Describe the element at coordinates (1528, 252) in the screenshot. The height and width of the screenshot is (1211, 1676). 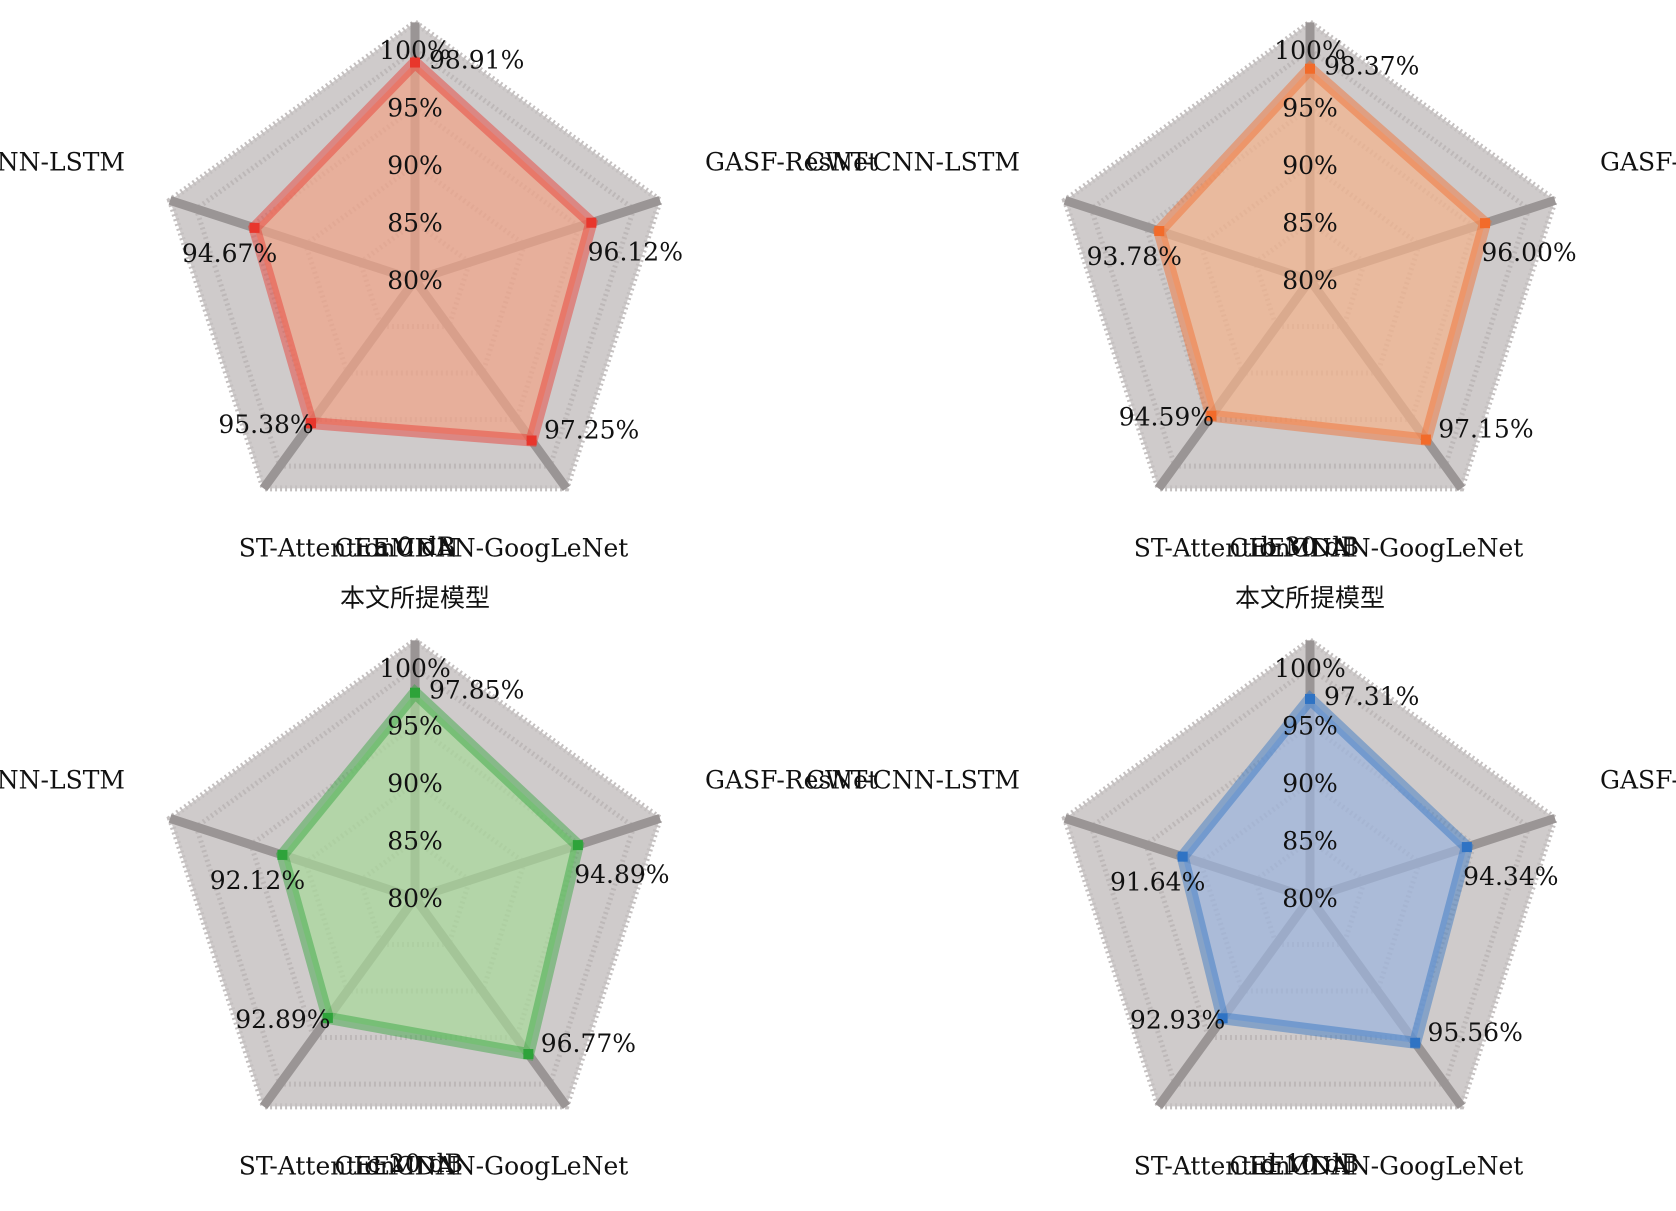
I see `radar-value-label: 96.00%` at that location.